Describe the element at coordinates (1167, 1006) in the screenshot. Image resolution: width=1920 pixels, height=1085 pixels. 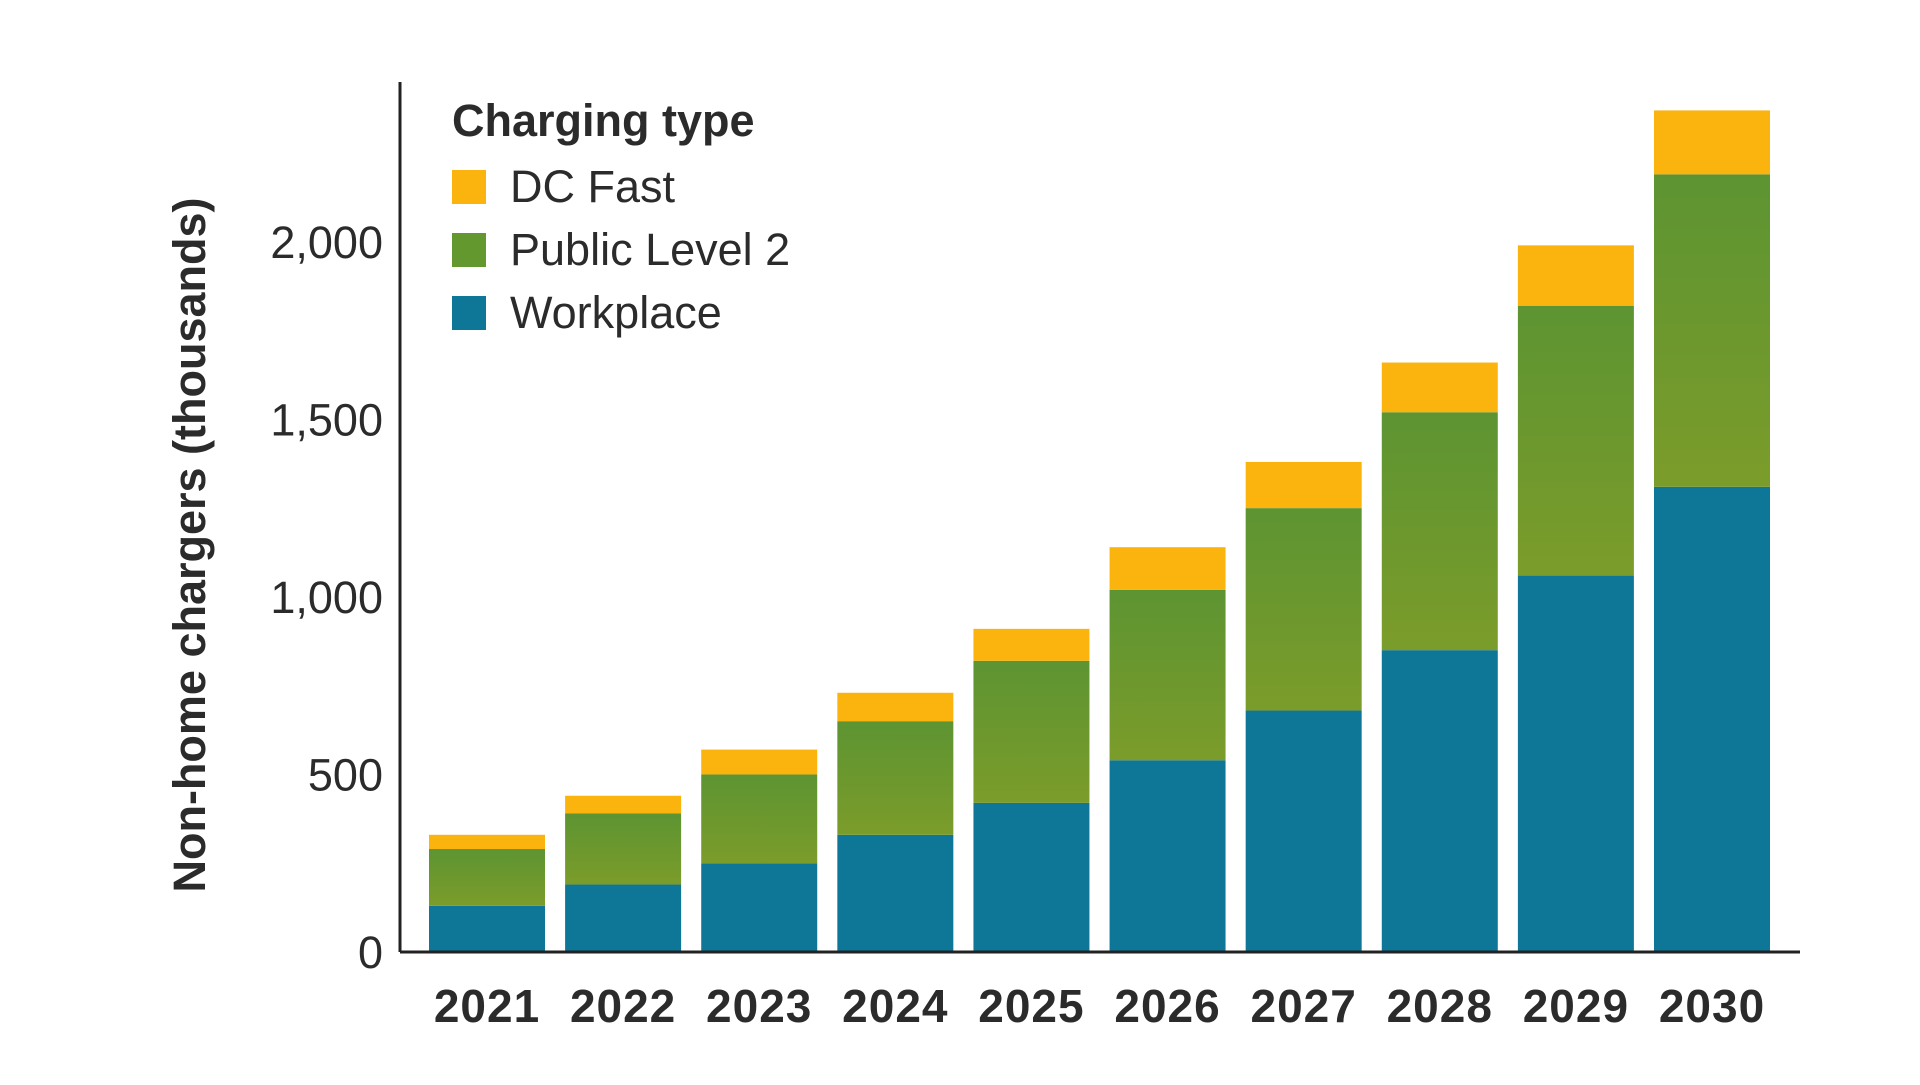
I see `x-tick-label: 2026` at that location.